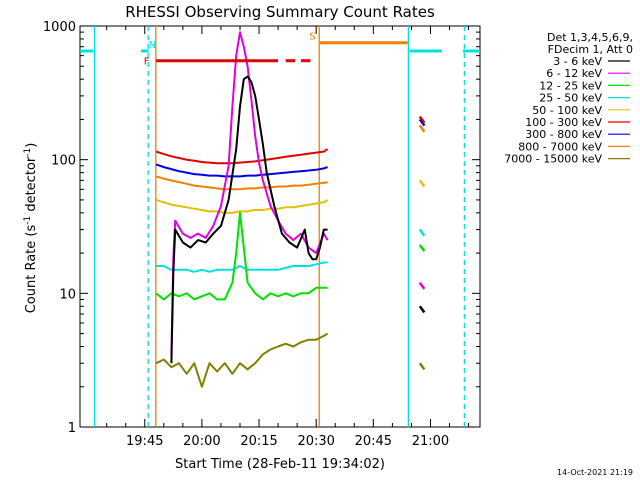 This screenshot has width=640, height=484. Describe the element at coordinates (590, 49) in the screenshot. I see `legend-header-line-2: FDecim 1, Att 0` at that location.